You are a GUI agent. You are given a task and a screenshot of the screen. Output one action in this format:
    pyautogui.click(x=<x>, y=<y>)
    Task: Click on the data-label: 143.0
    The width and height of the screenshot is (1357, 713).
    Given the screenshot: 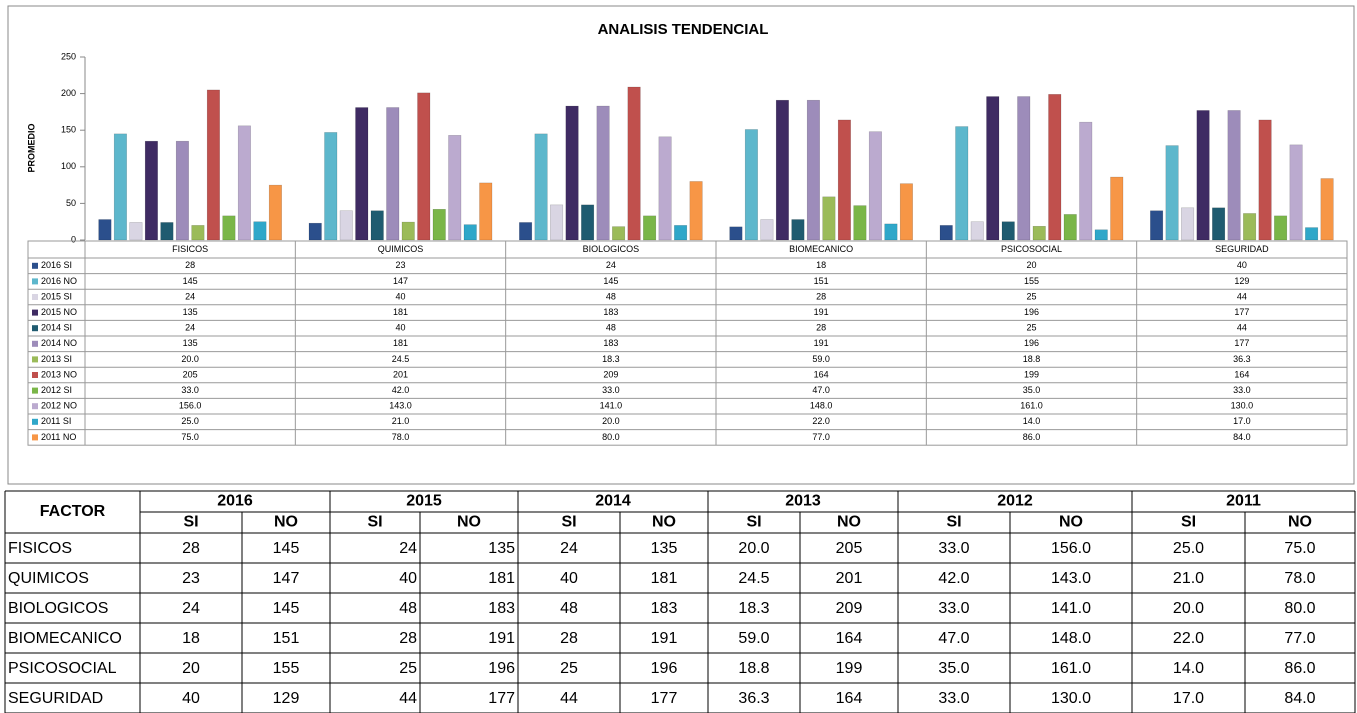 What is the action you would take?
    pyautogui.click(x=400, y=406)
    